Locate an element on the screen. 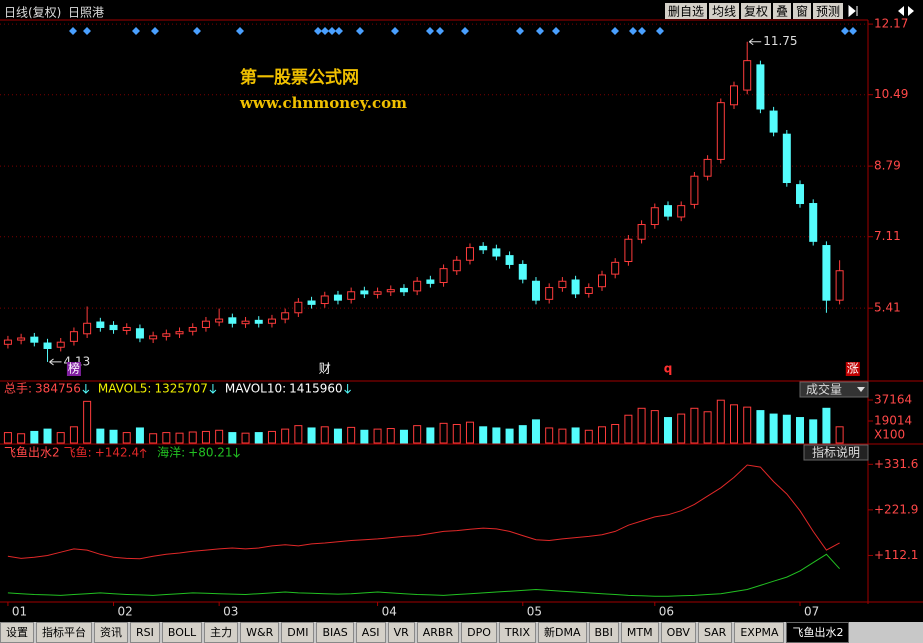 Image resolution: width=923 pixels, height=643 pixels. tab: VR is located at coordinates (401, 632).